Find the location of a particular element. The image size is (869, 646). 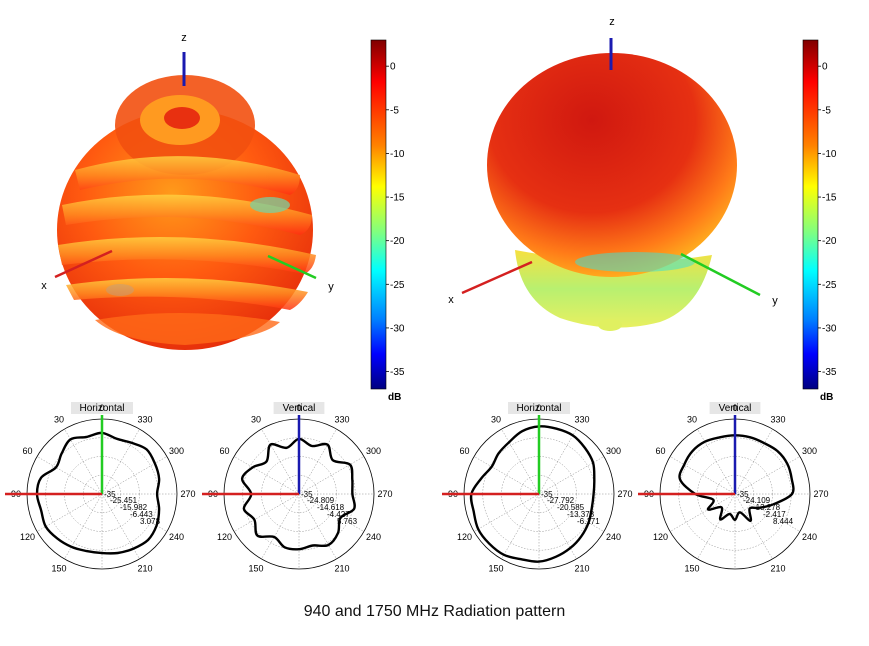

polar-radial-label: -15.982 is located at coordinates (134, 507).